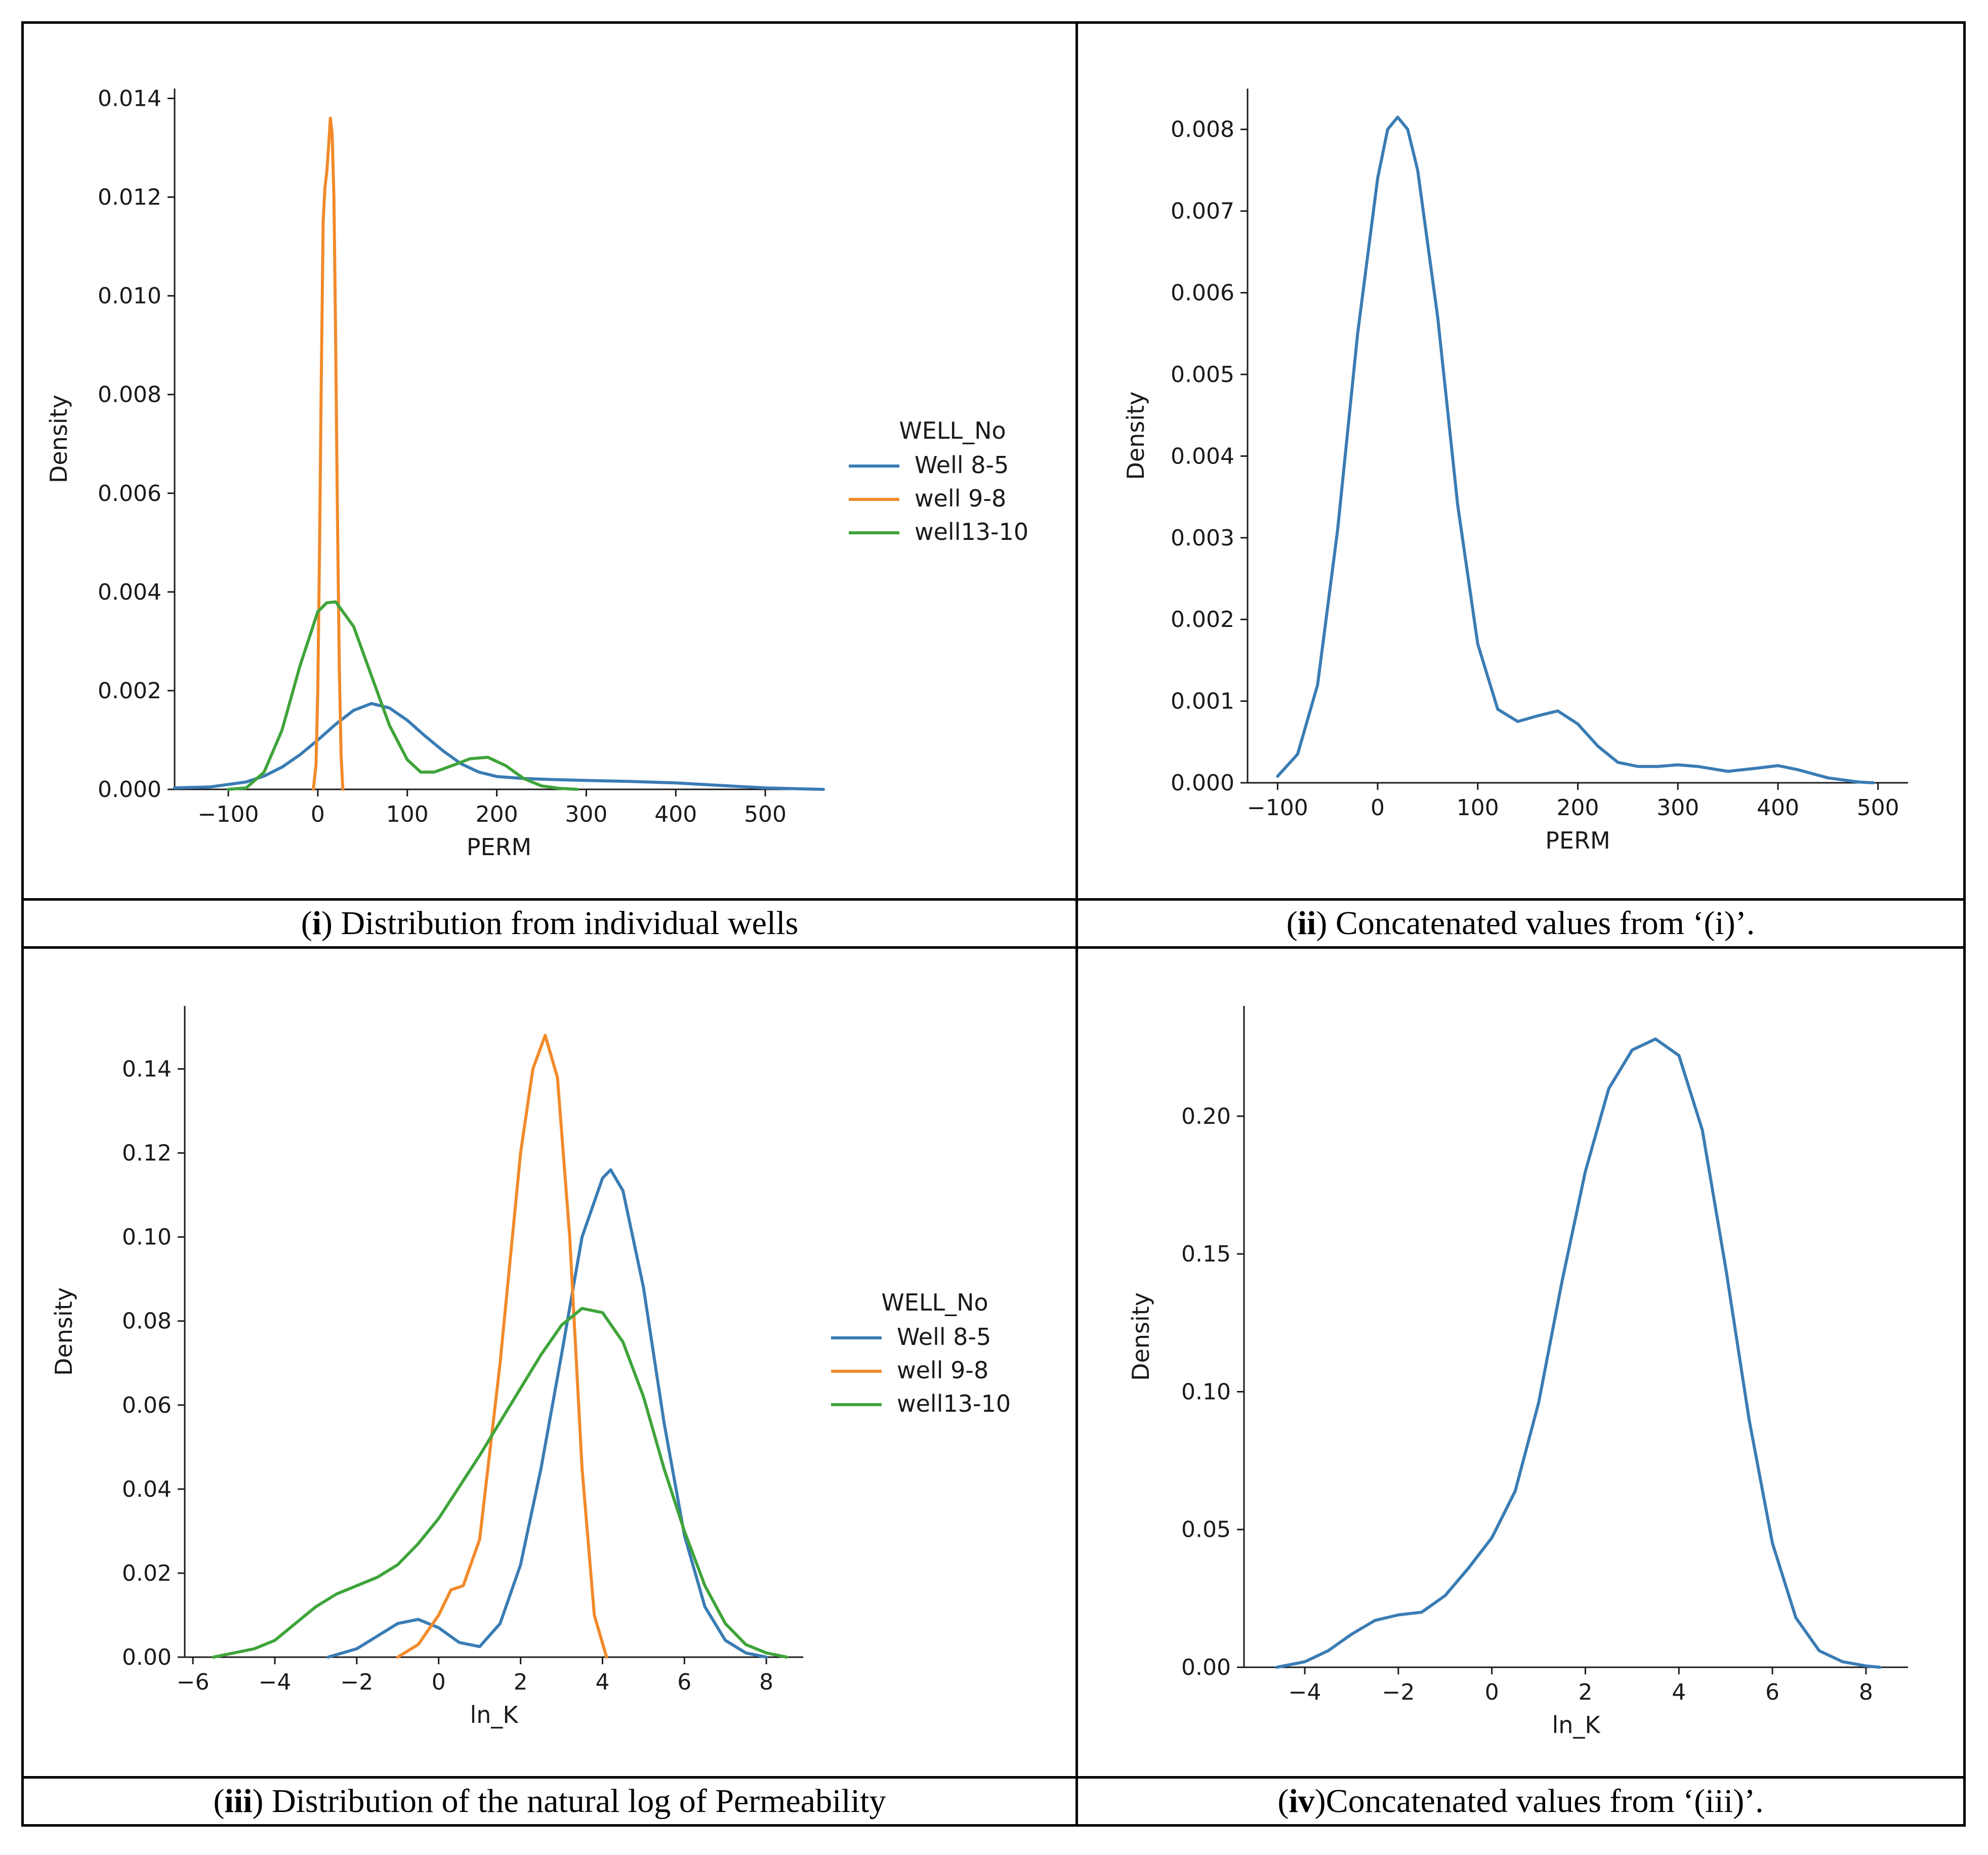 The height and width of the screenshot is (1855, 1988). I want to click on caption-panel-i: (i) Distribution from individual wells, so click(550, 923).